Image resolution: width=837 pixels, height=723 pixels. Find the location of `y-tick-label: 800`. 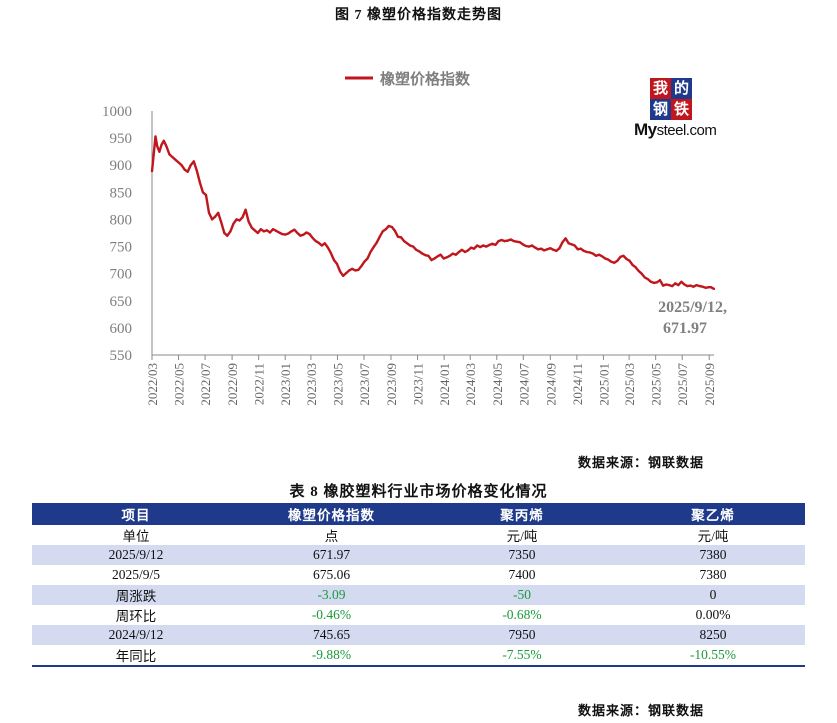

y-tick-label: 800 is located at coordinates (121, 220).